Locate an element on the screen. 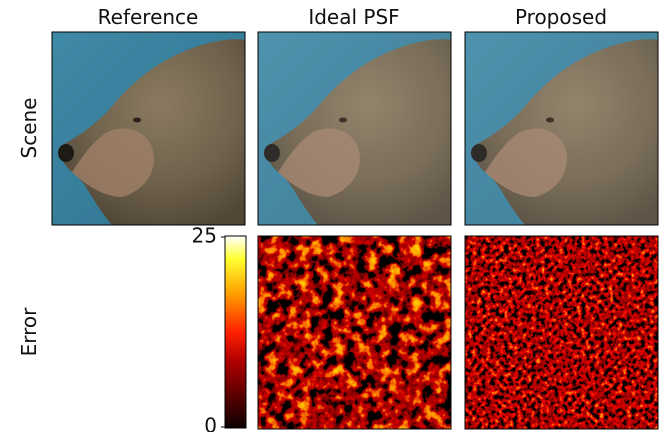  tick-label: 25 is located at coordinates (204, 236).